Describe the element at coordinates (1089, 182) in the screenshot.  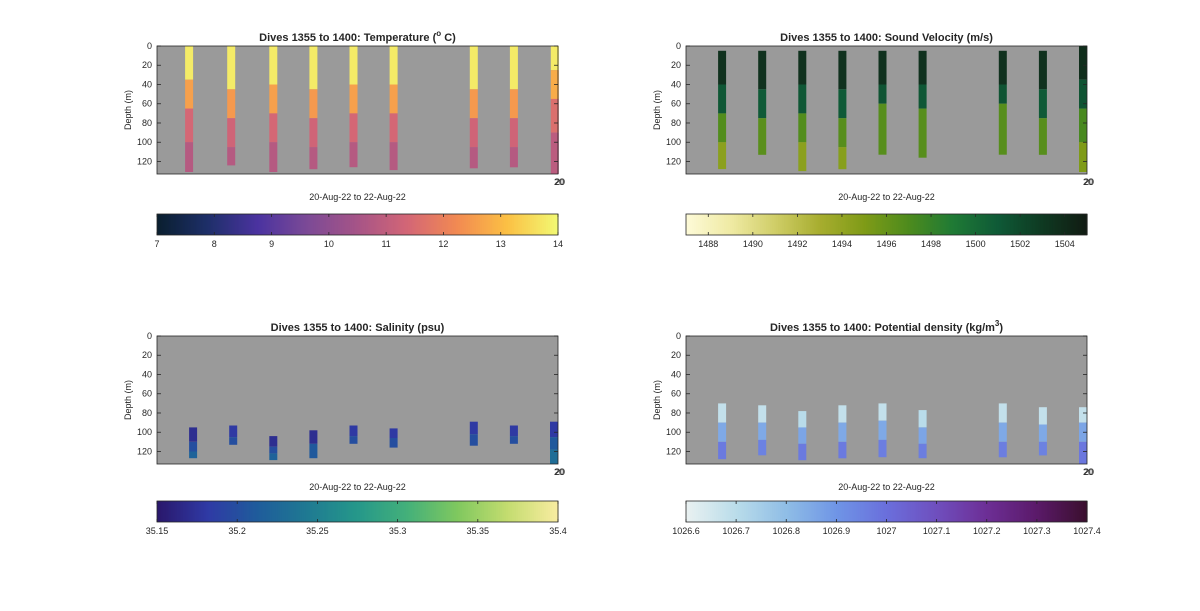
I see `x-tick-label: 20` at that location.